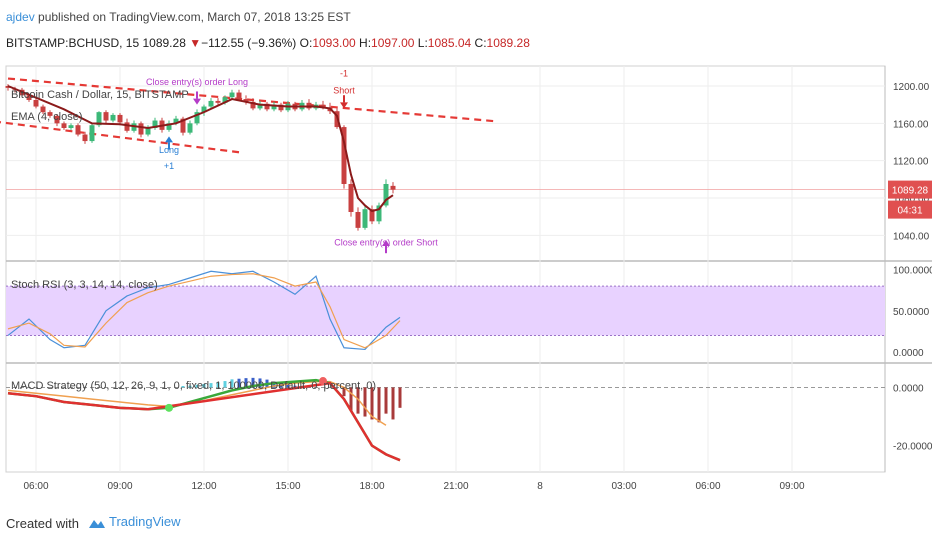  I want to click on down-arrow-icon: ▼, so click(195, 43).